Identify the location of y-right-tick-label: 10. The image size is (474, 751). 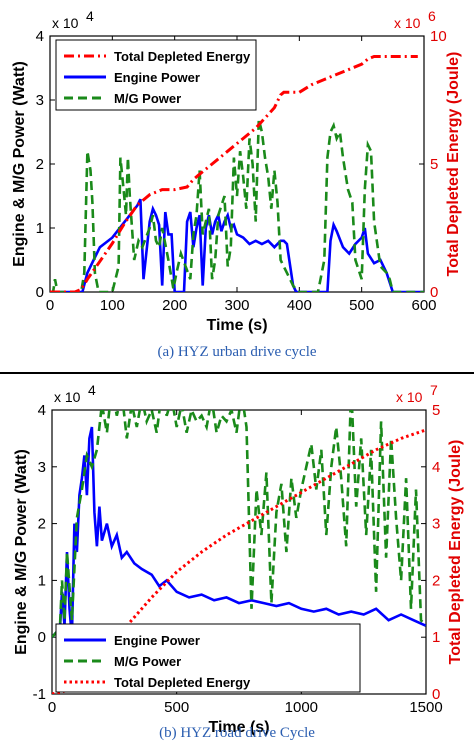
(438, 36).